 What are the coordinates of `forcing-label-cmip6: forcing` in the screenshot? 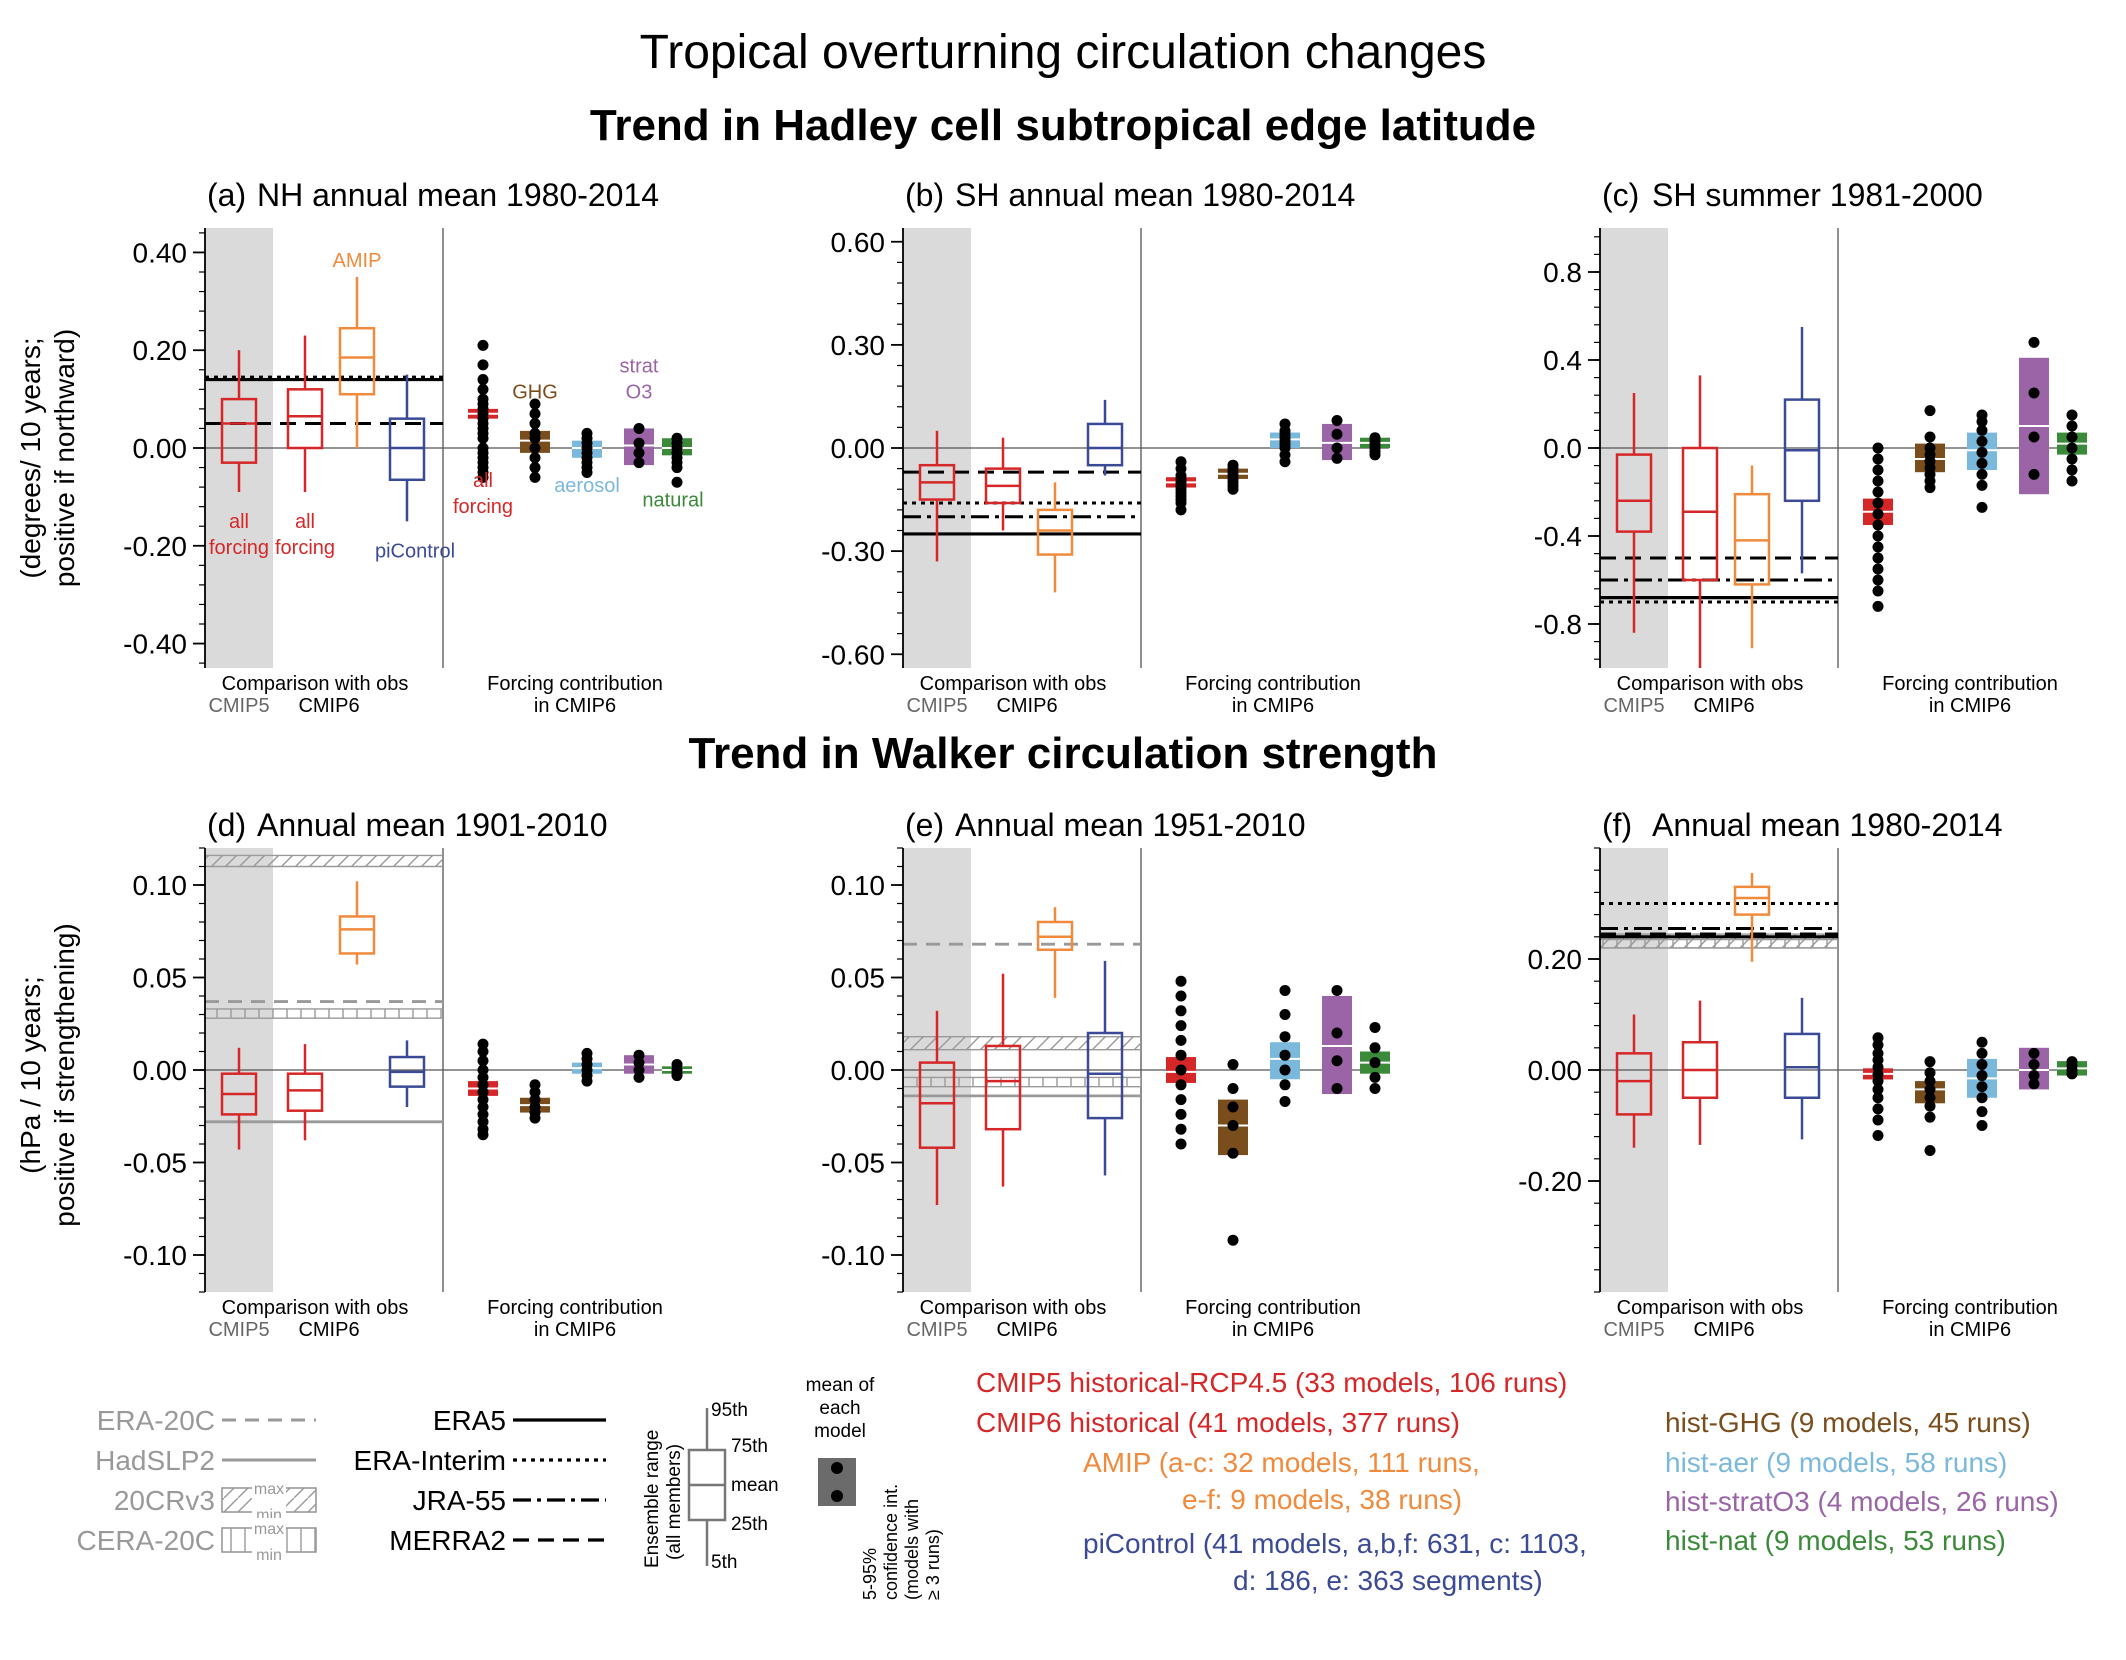 It's located at (483, 507).